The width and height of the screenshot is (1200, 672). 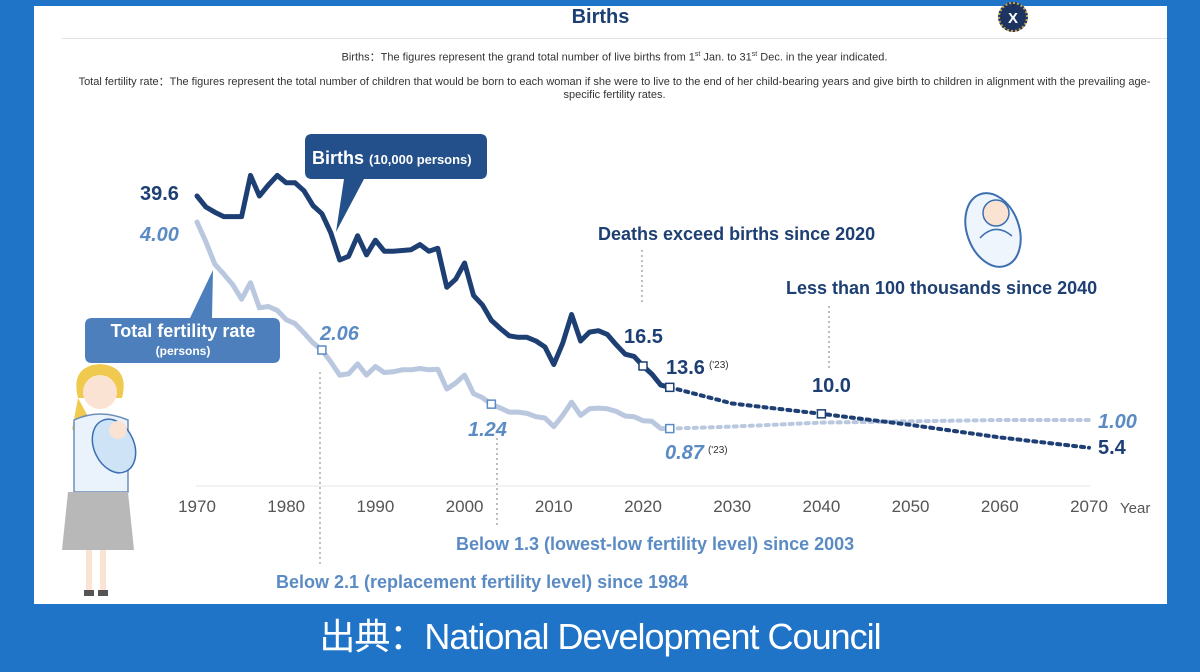 What do you see at coordinates (600, 17) in the screenshot?
I see `page-title: Births` at bounding box center [600, 17].